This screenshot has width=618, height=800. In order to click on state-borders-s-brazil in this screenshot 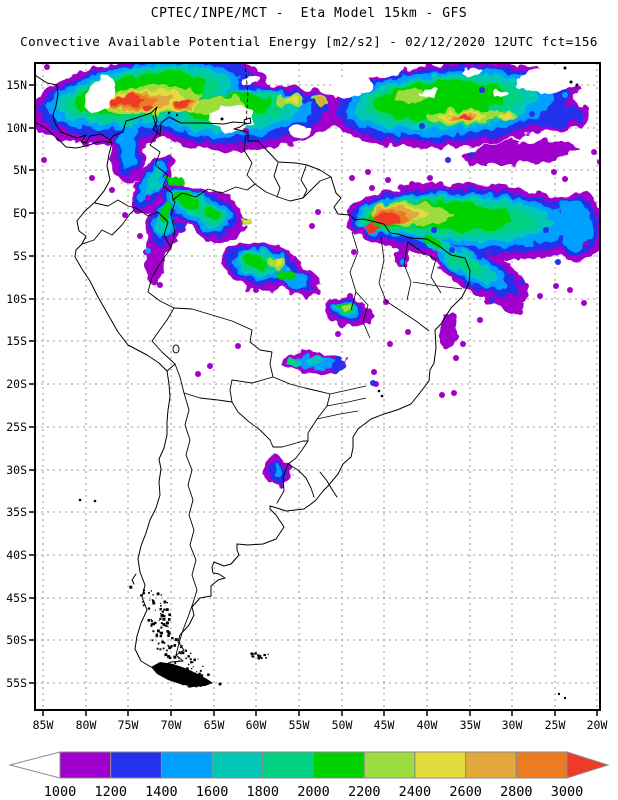, I will do `click(341, 402)`.